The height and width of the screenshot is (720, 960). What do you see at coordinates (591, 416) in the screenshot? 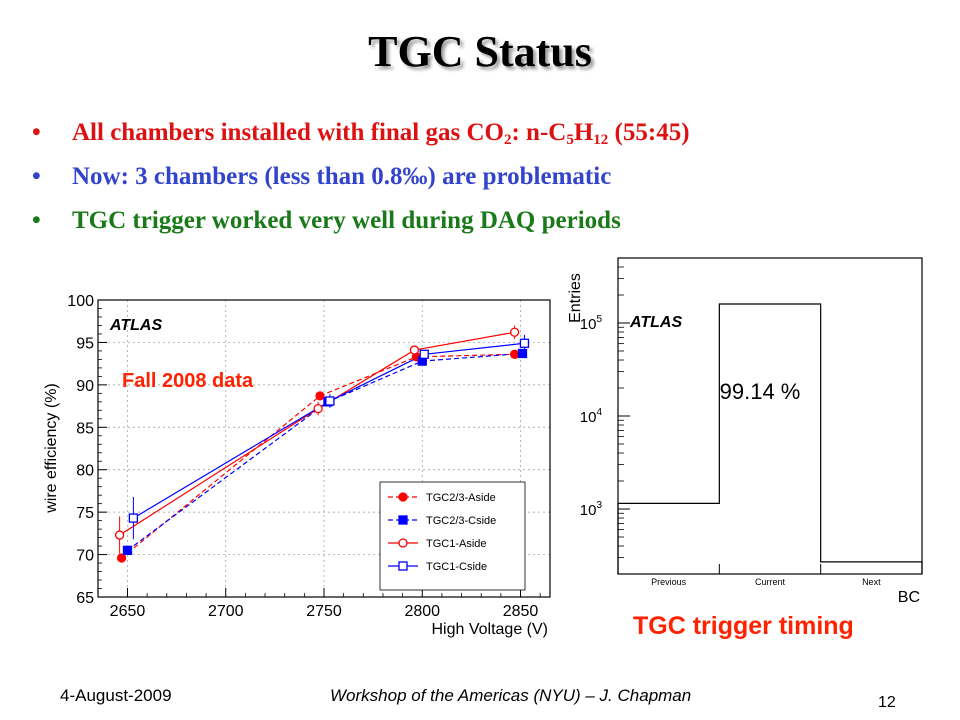
I see `trigger-y-tick-label: 10⁴` at bounding box center [591, 416].